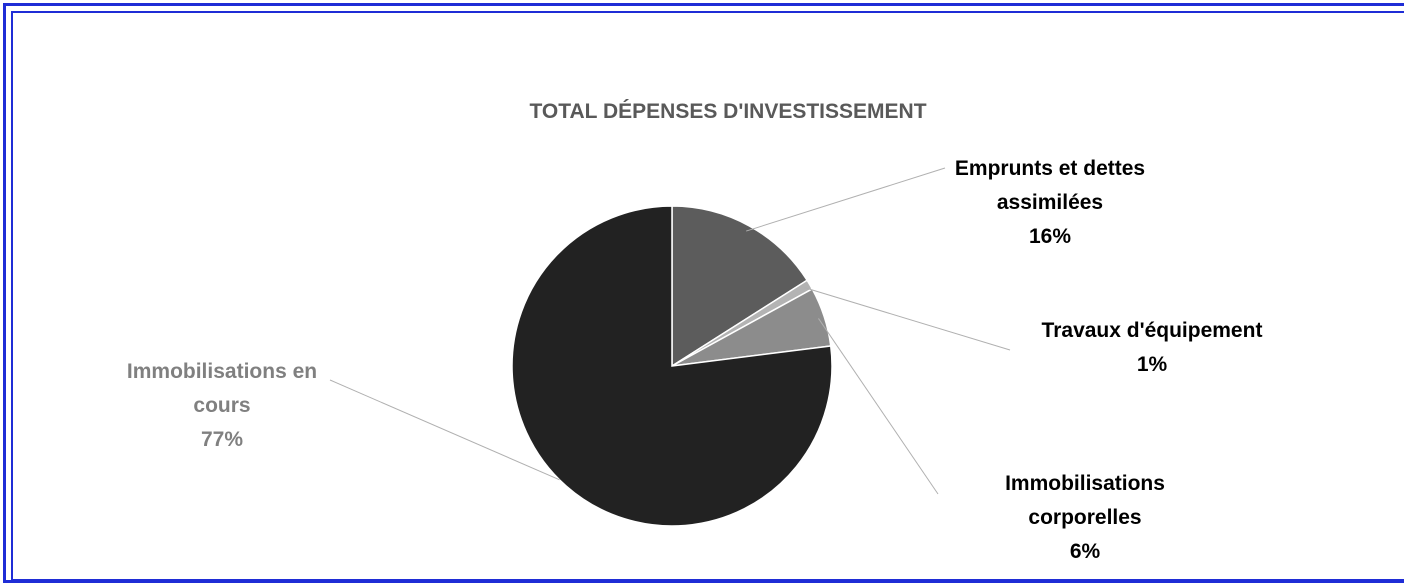 The width and height of the screenshot is (1404, 583). What do you see at coordinates (1152, 364) in the screenshot?
I see `percent-label-travaux-d-equipement: 1%` at bounding box center [1152, 364].